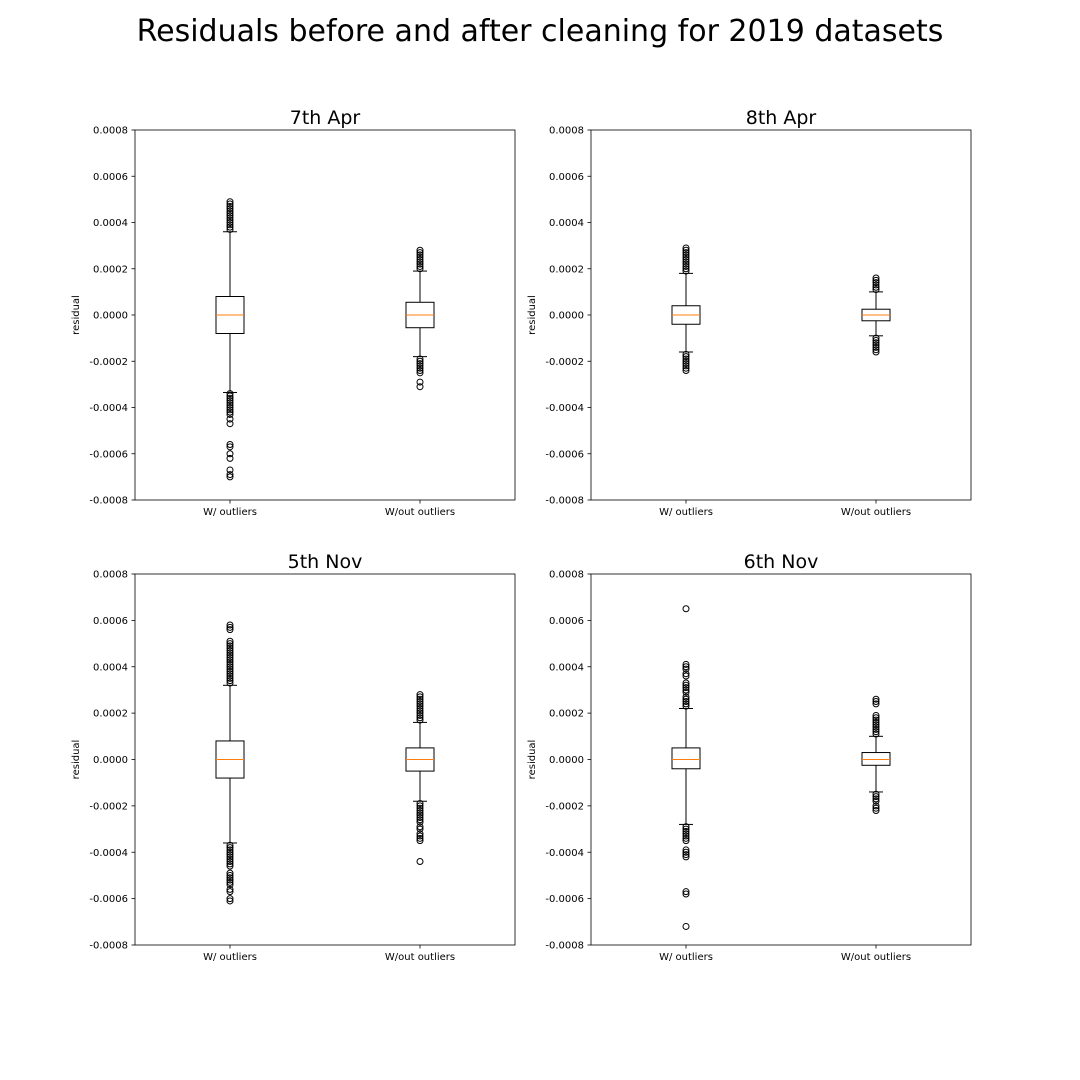  I want to click on y-tick-label: 0.0000, so click(566, 316).